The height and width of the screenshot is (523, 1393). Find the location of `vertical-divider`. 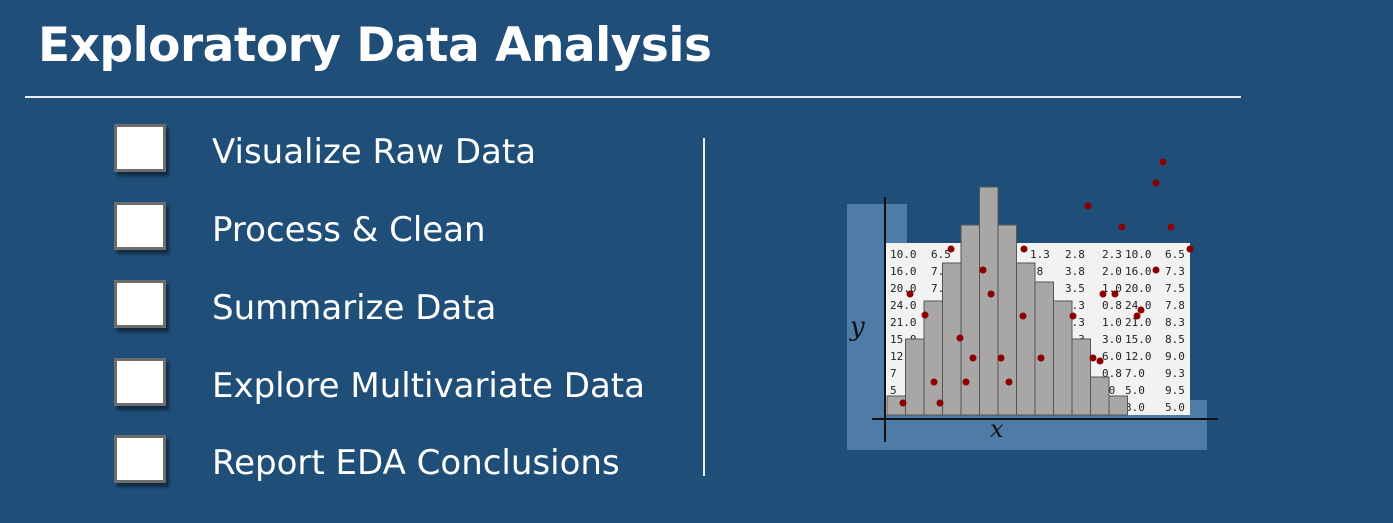

vertical-divider is located at coordinates (704, 307).